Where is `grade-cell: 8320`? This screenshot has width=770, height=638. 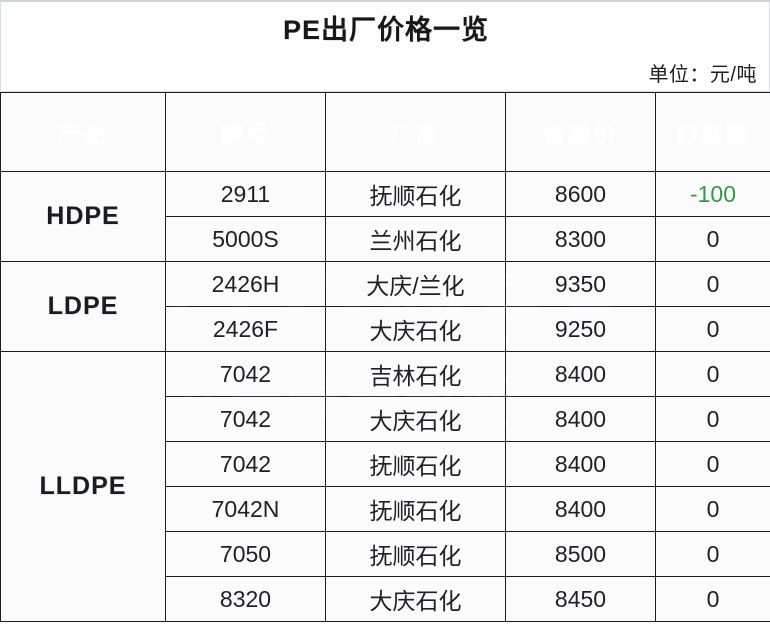
grade-cell: 8320 is located at coordinates (245, 599).